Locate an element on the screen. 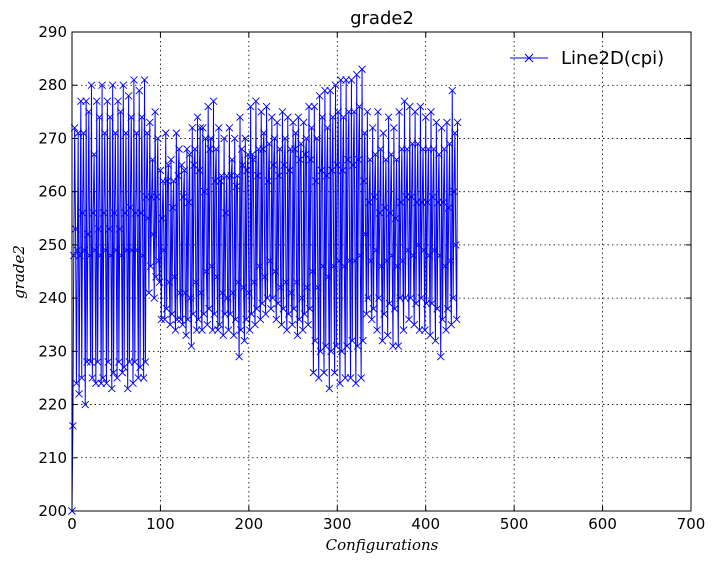 The width and height of the screenshot is (716, 565). y-tick-label: 260 is located at coordinates (52, 192).